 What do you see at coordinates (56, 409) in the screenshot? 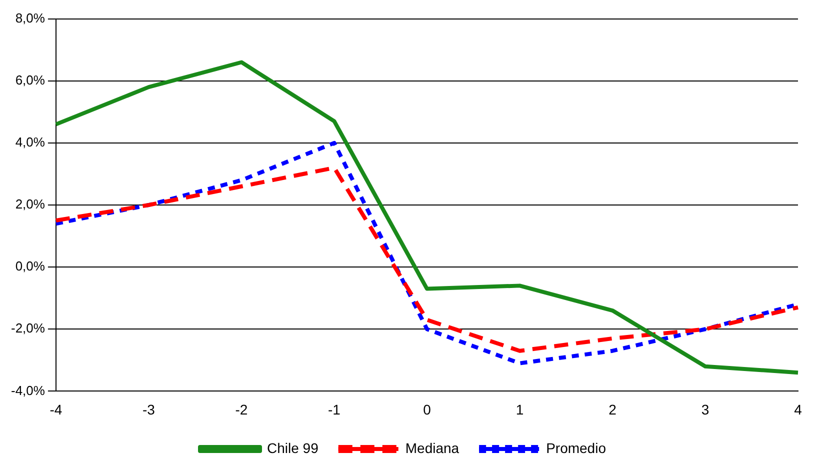
I see `x-tick-label: -4` at bounding box center [56, 409].